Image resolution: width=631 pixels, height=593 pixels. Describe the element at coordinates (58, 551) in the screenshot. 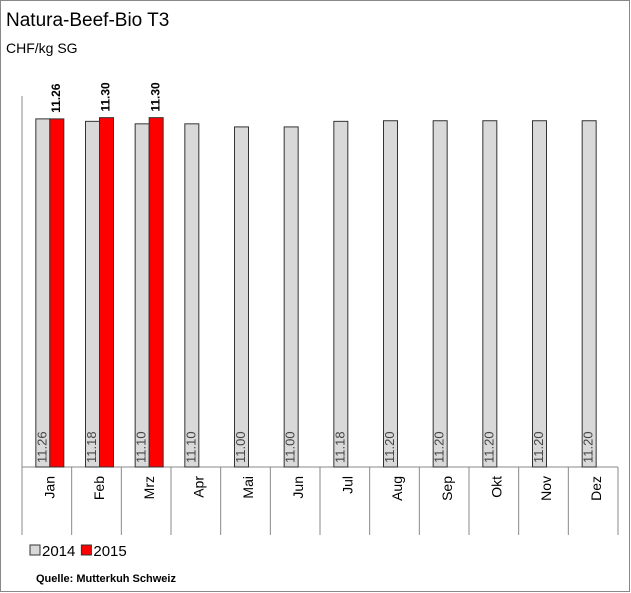

I see `legend-label: 2014` at that location.